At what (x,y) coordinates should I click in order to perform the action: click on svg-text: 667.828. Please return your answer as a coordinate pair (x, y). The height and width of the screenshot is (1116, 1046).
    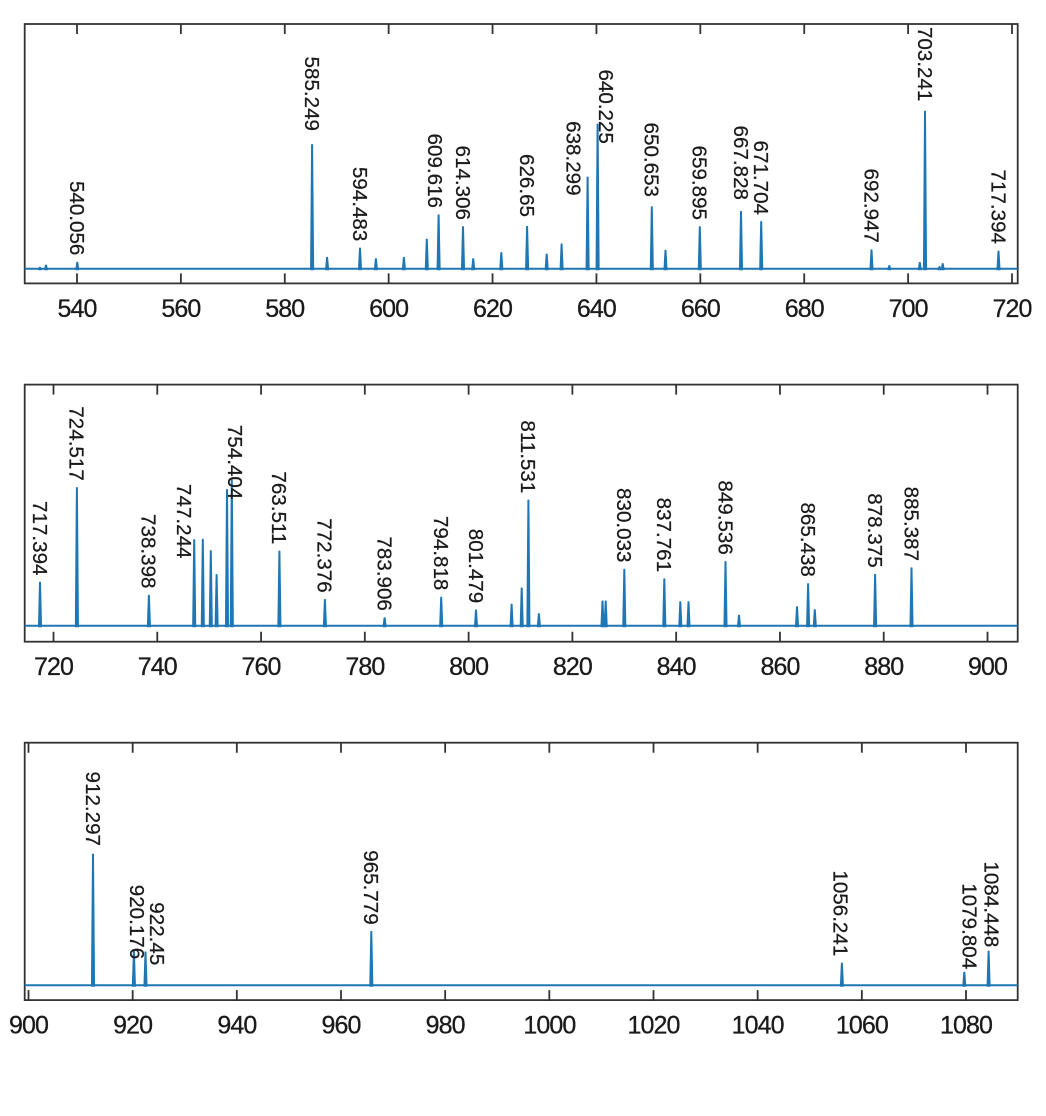
    Looking at the image, I should click on (740, 163).